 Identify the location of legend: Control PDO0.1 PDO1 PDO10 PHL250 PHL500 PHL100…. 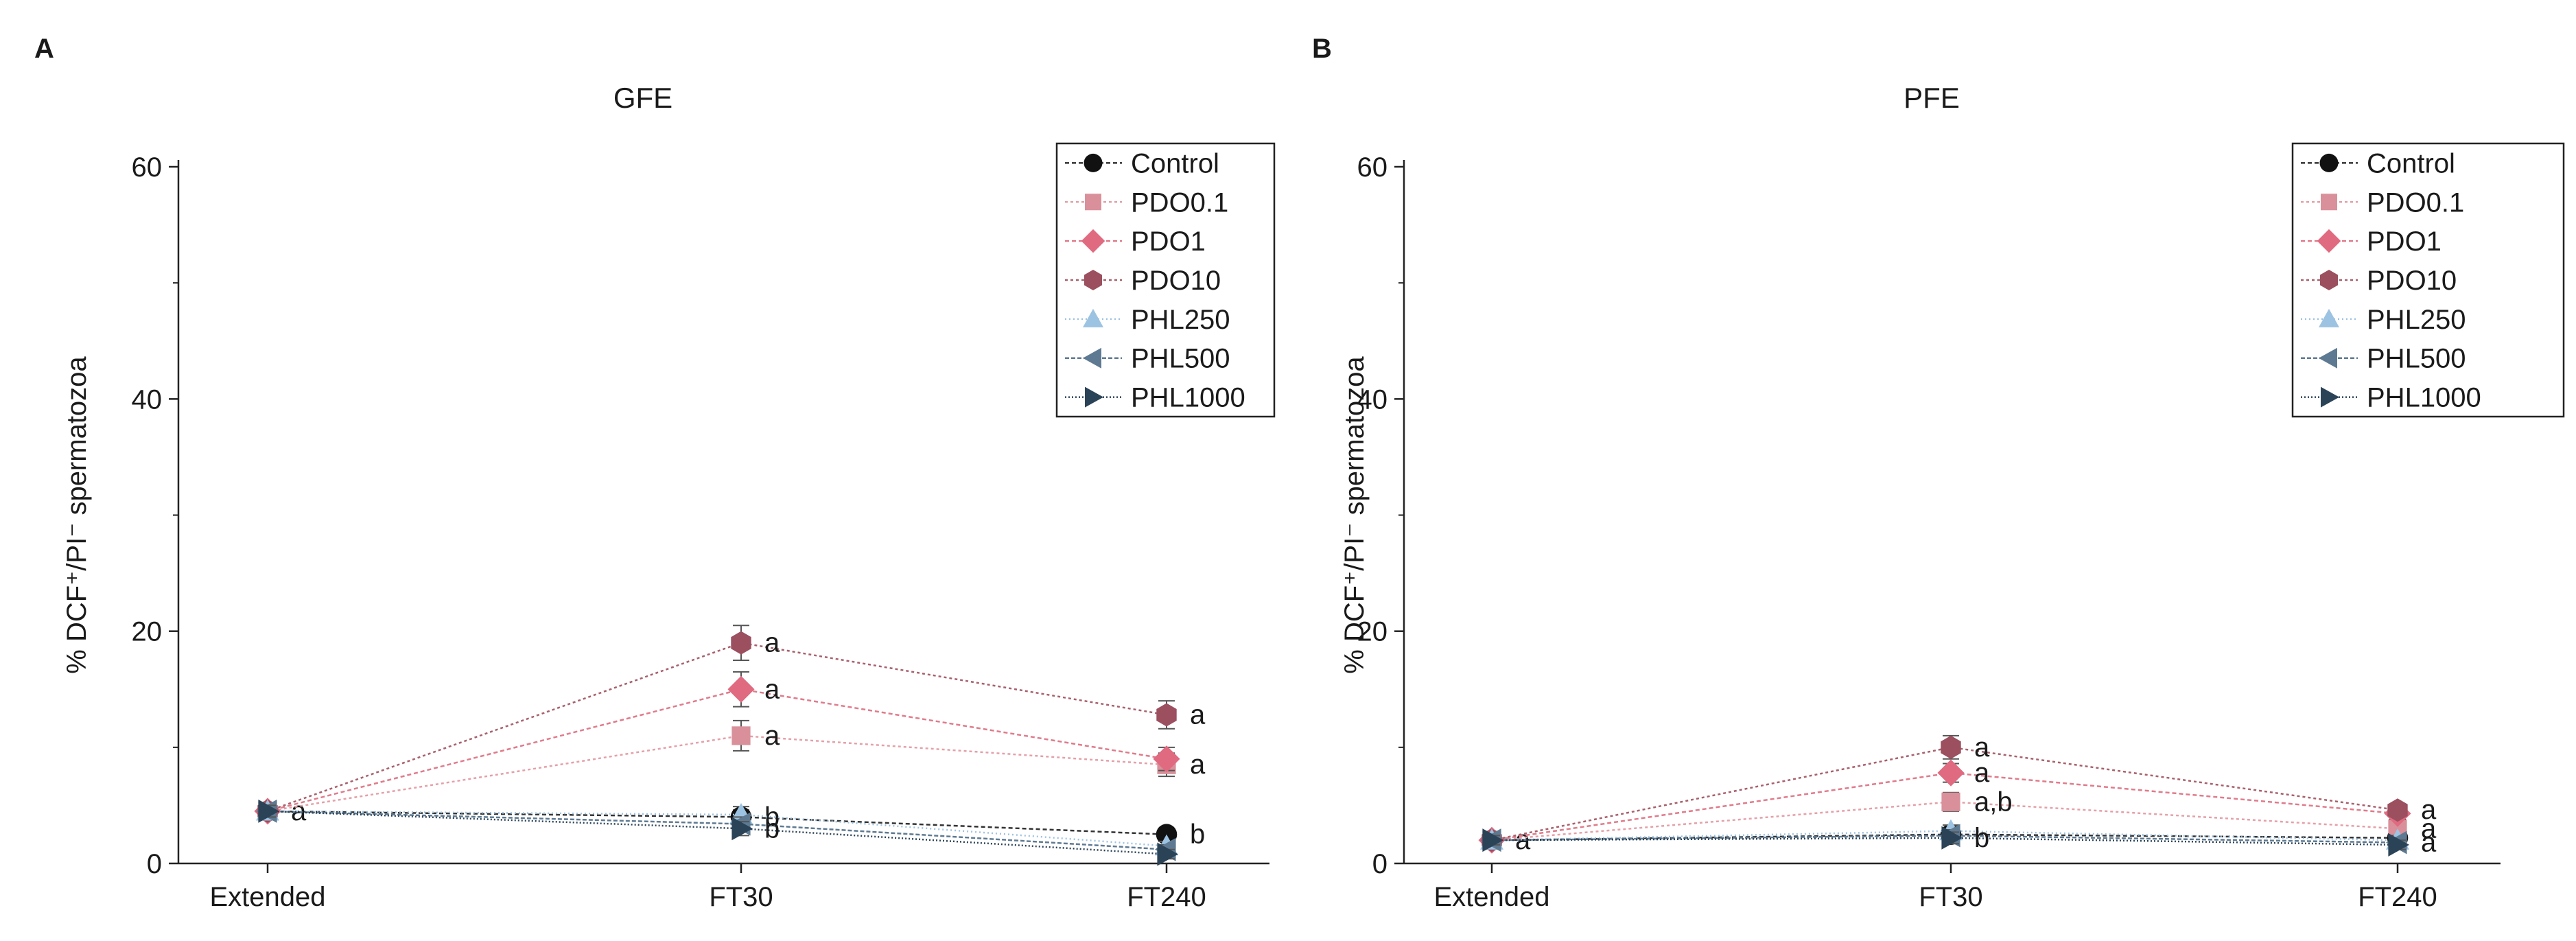
(1165, 280).